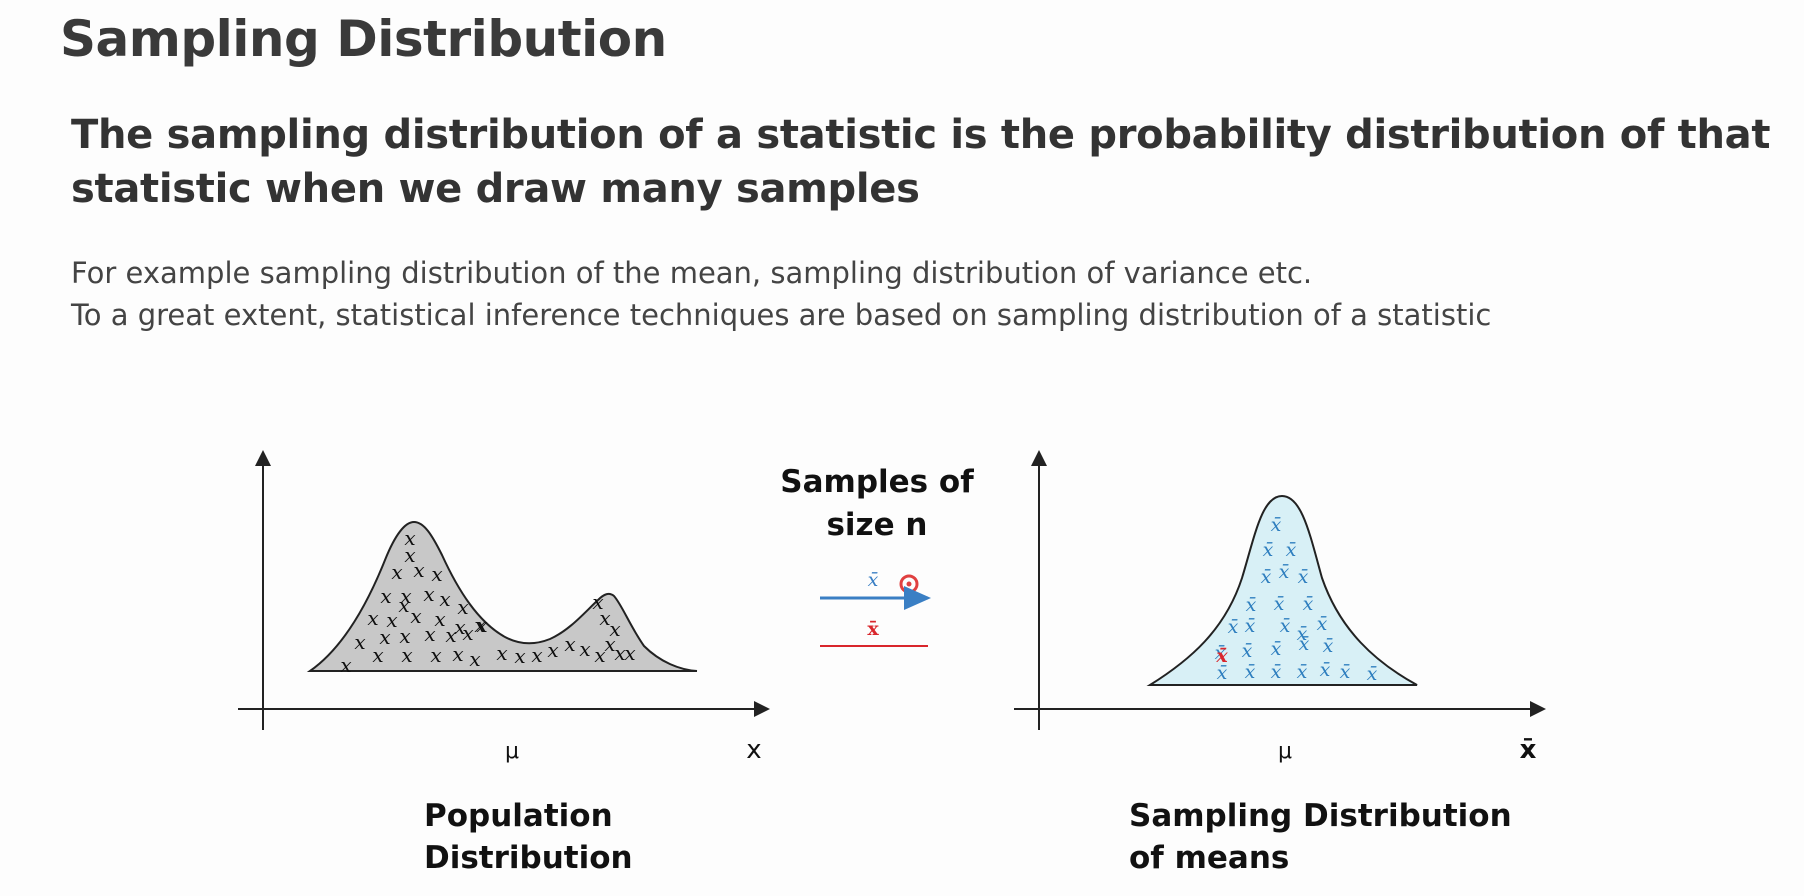 Image resolution: width=1804 pixels, height=896 pixels. What do you see at coordinates (1285, 751) in the screenshot?
I see `sampling-mu-label: μ` at bounding box center [1285, 751].